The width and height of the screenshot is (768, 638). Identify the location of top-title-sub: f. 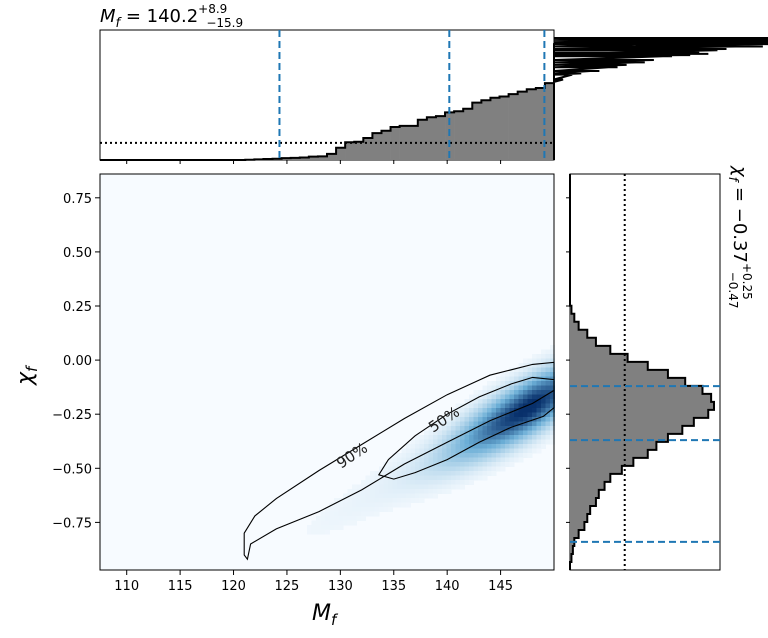
(119, 23).